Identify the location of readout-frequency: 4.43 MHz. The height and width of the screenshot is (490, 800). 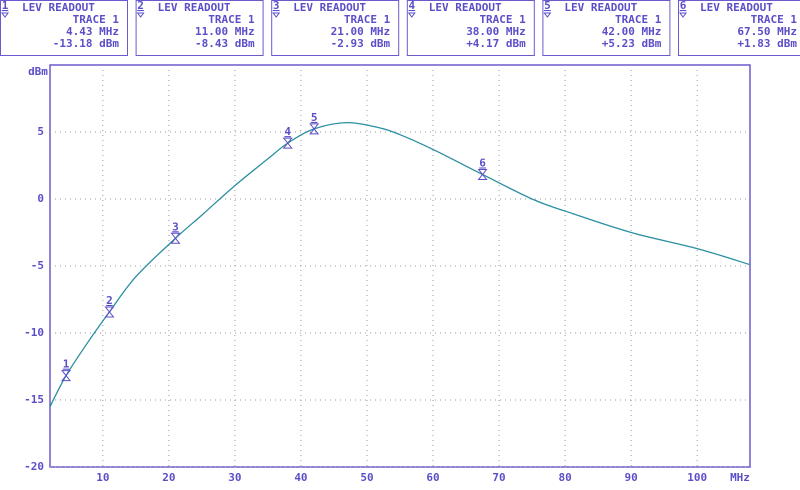
(92, 31).